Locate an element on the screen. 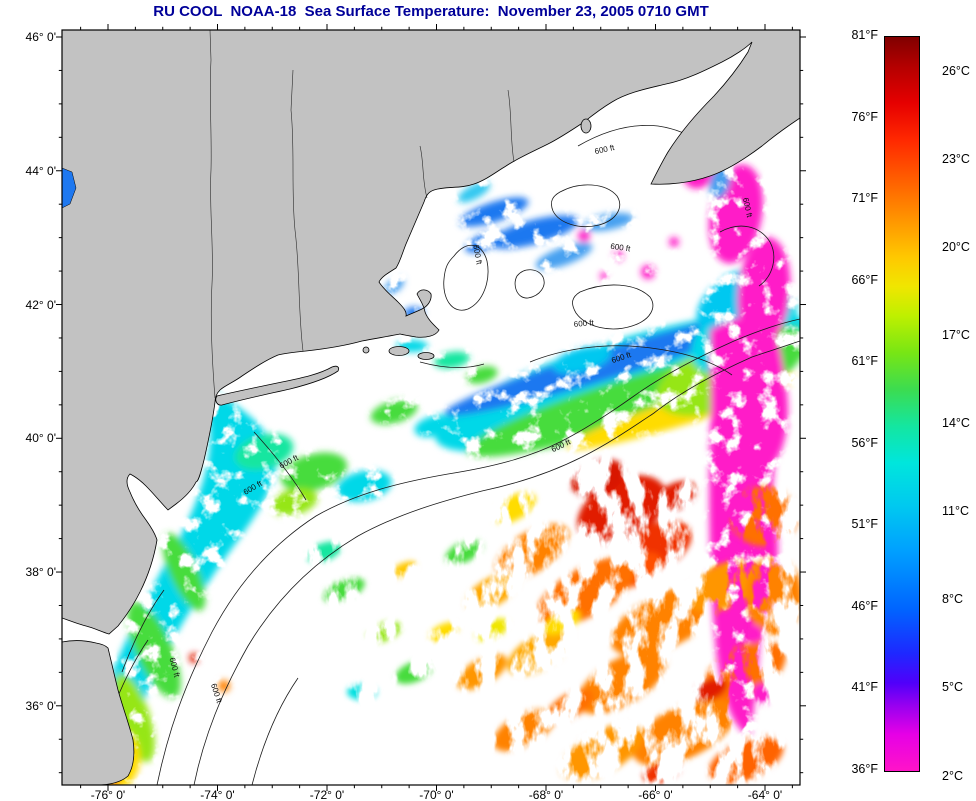 Image resolution: width=976 pixels, height=801 pixels. lat-tick-label: 36° 0' is located at coordinates (40, 705).